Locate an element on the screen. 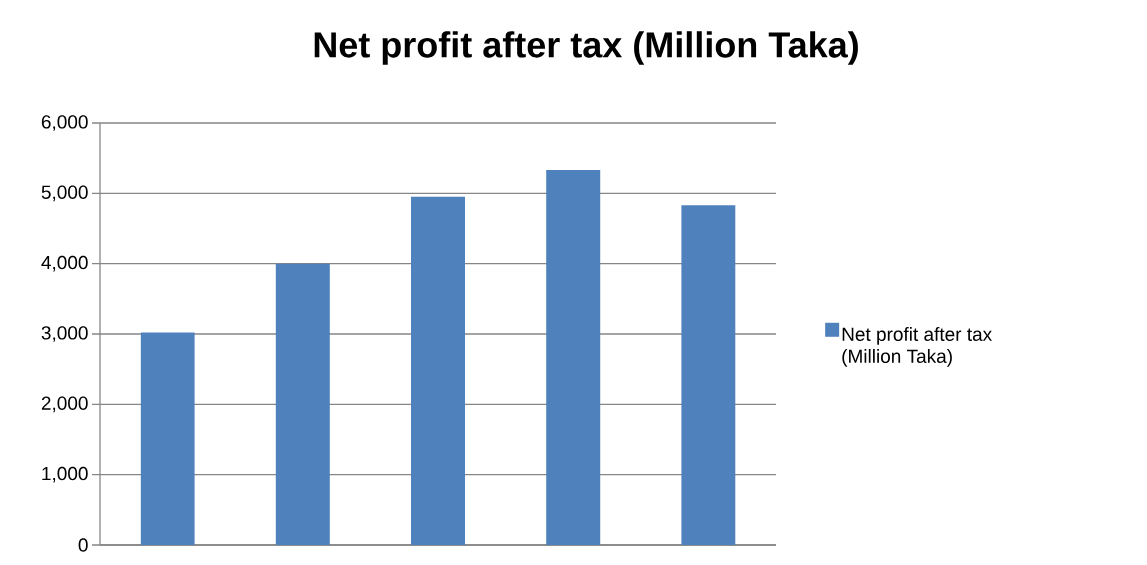  y-tick-label: 5,000 is located at coordinates (64, 193).